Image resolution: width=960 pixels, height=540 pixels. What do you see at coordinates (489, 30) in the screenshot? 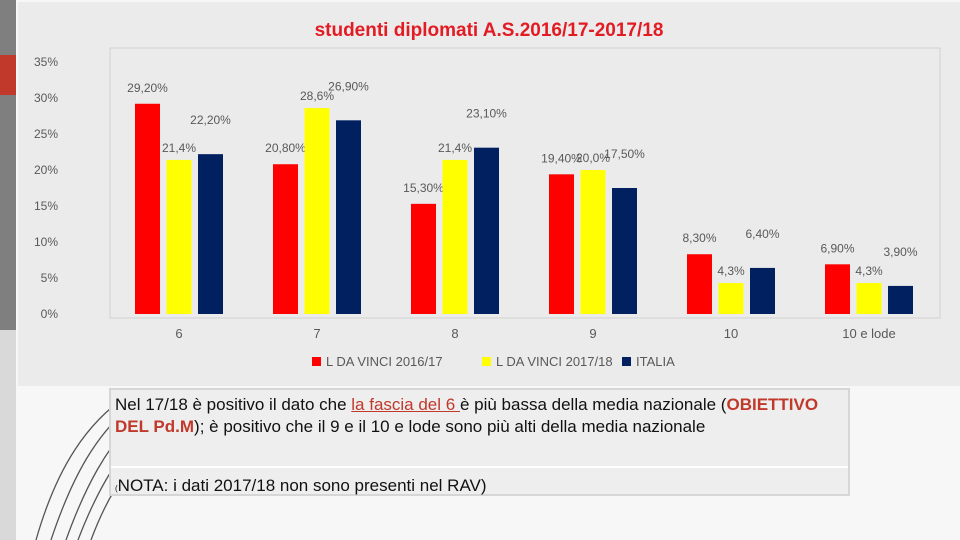
I see `chart-title: studenti diplomati A.S.2016/17-2017/18` at bounding box center [489, 30].